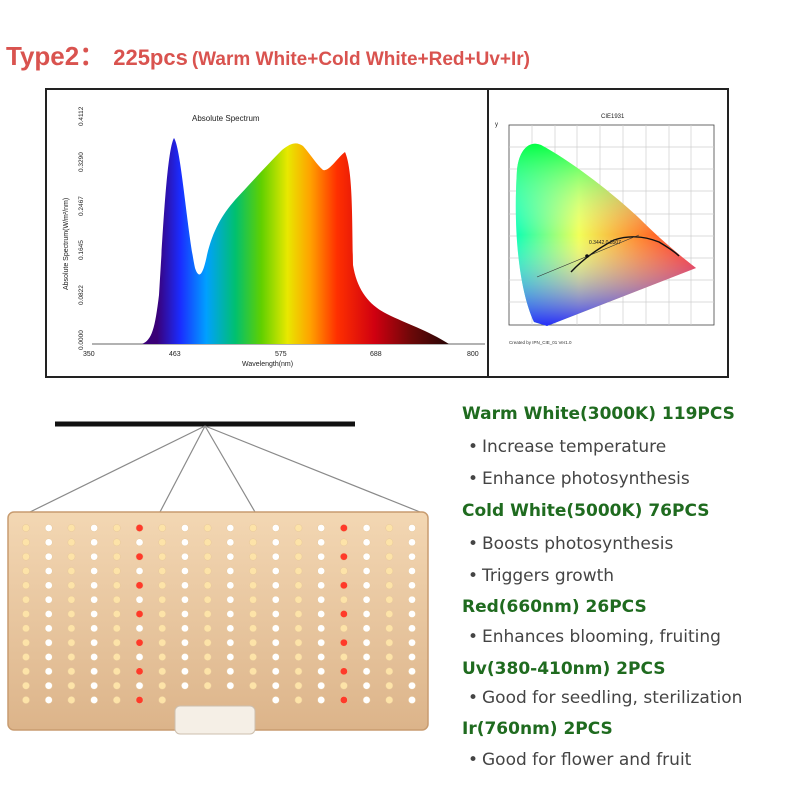 This screenshot has height=805, width=800. Describe the element at coordinates (81, 116) in the screenshot. I see `y-tick-5: 0.4112` at that location.